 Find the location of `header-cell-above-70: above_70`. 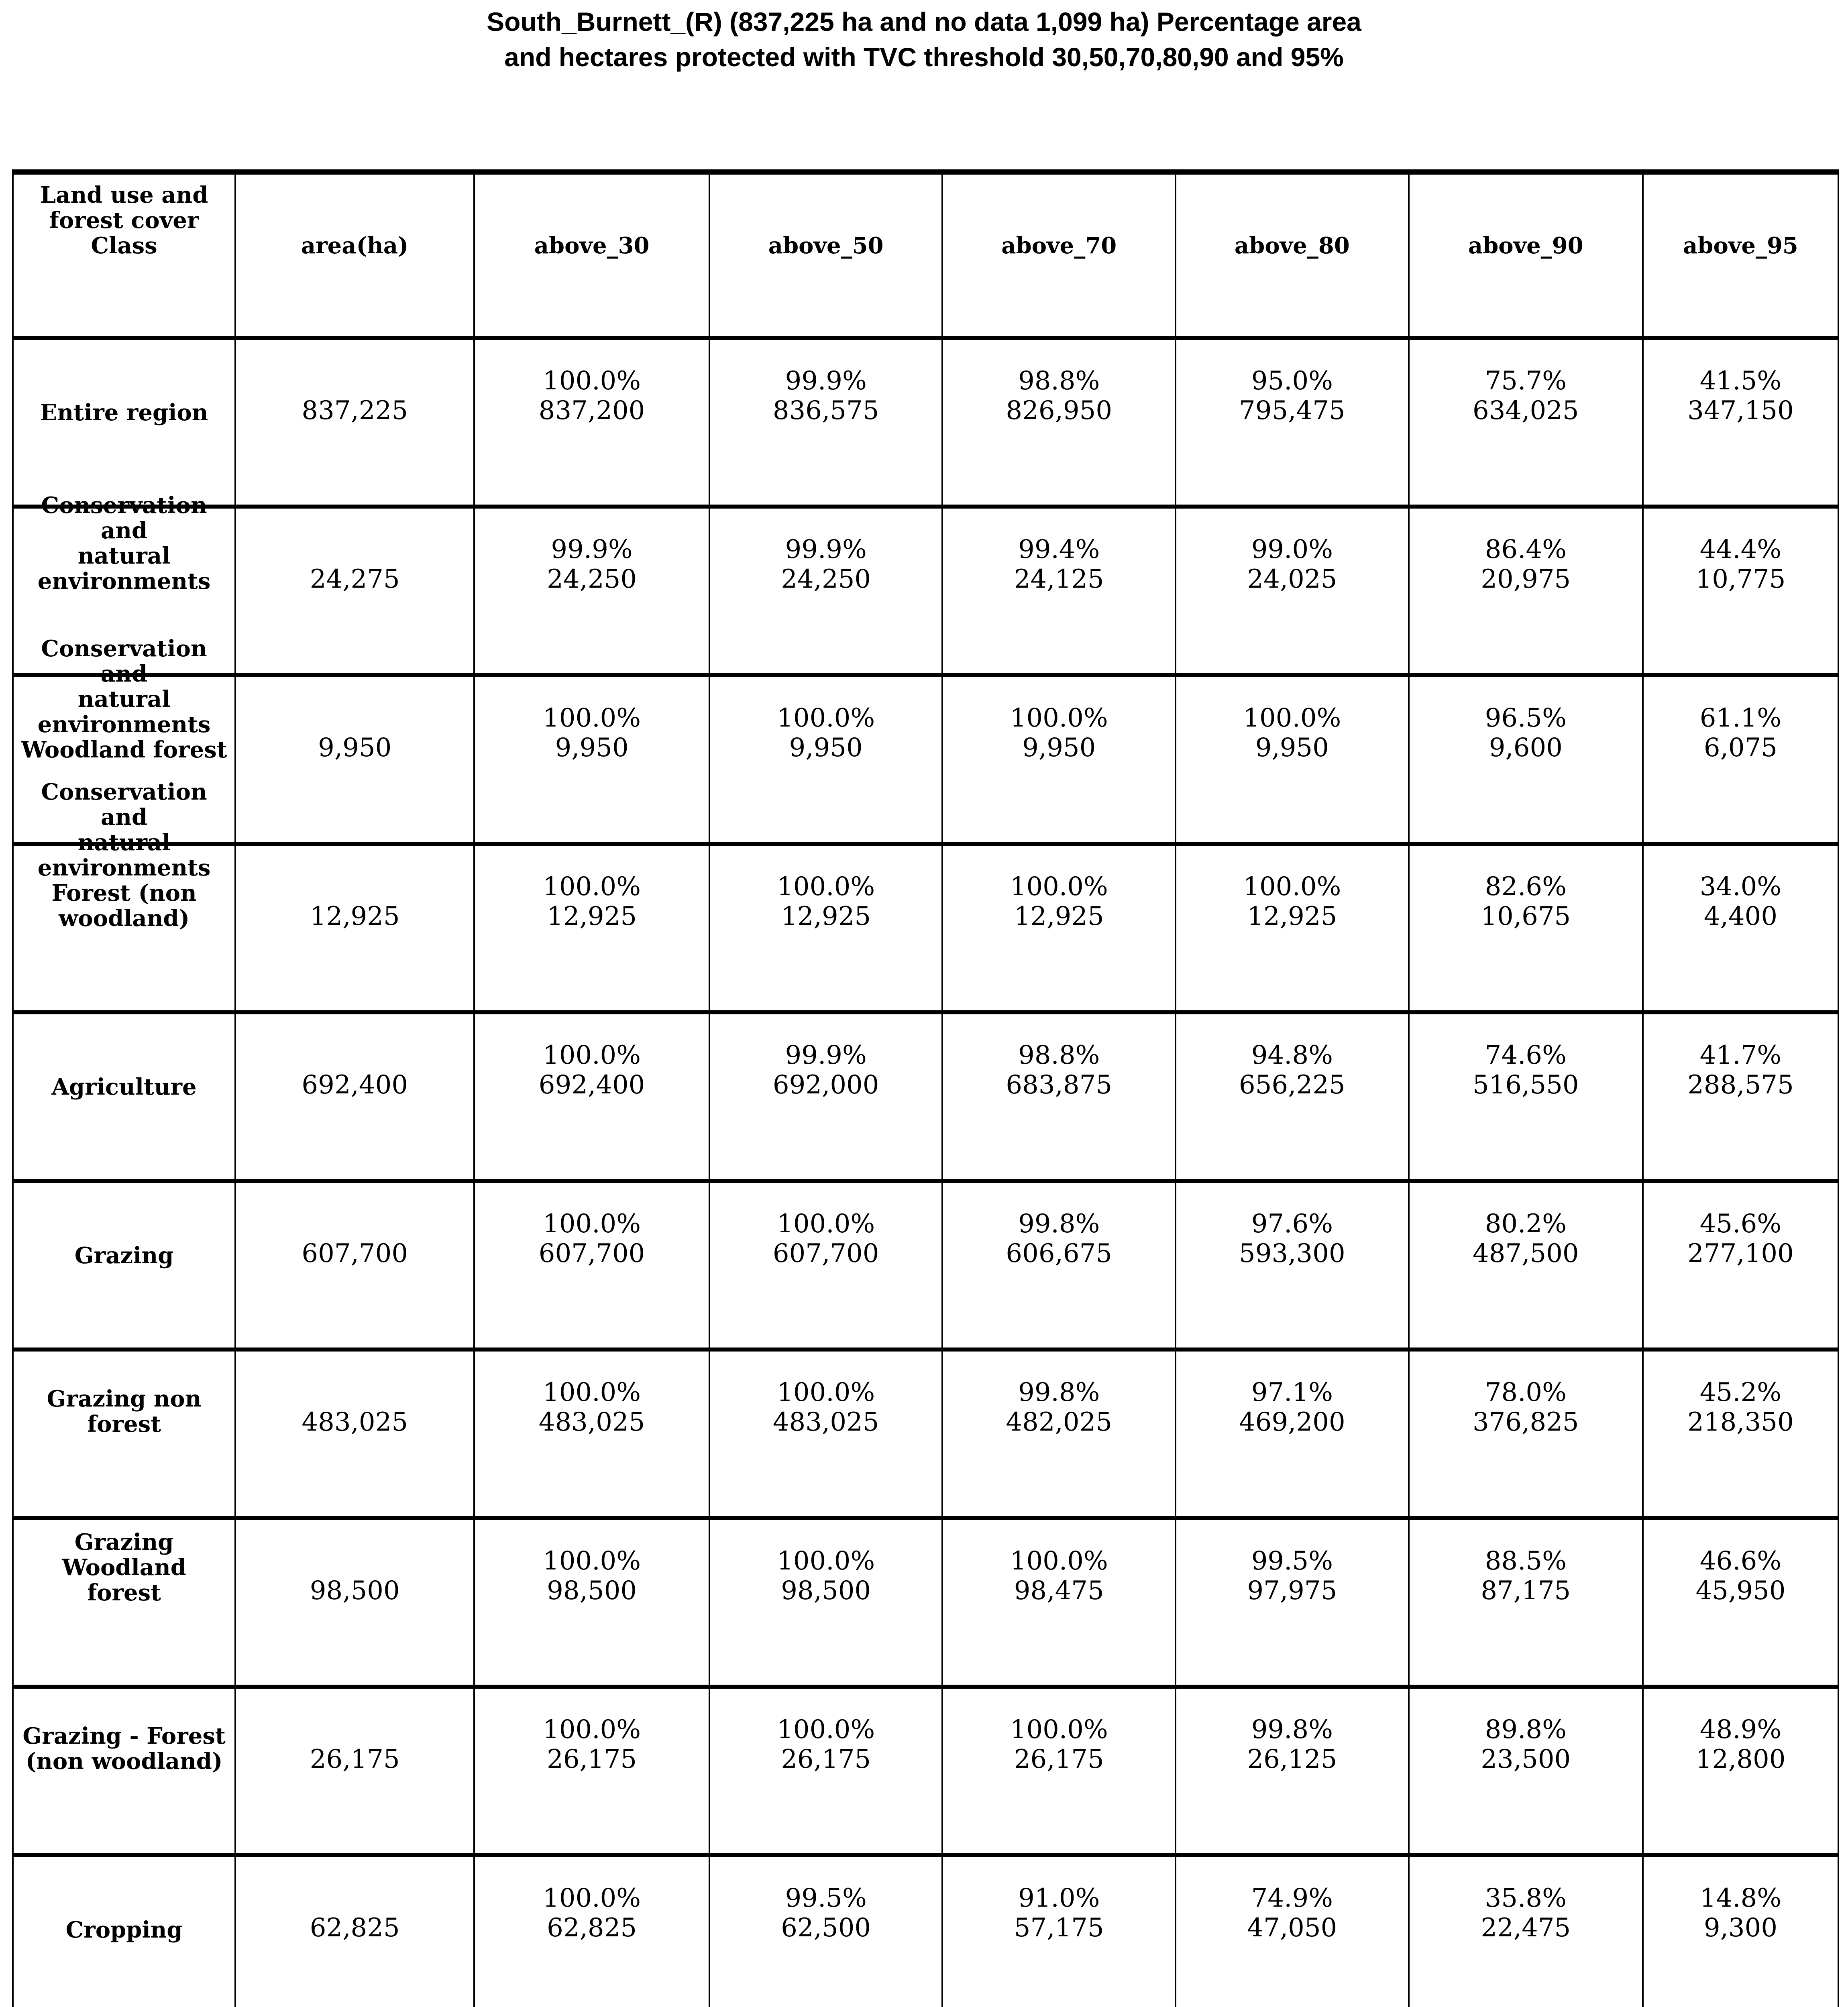

header-cell-above-70: above_70 is located at coordinates (1058, 255).